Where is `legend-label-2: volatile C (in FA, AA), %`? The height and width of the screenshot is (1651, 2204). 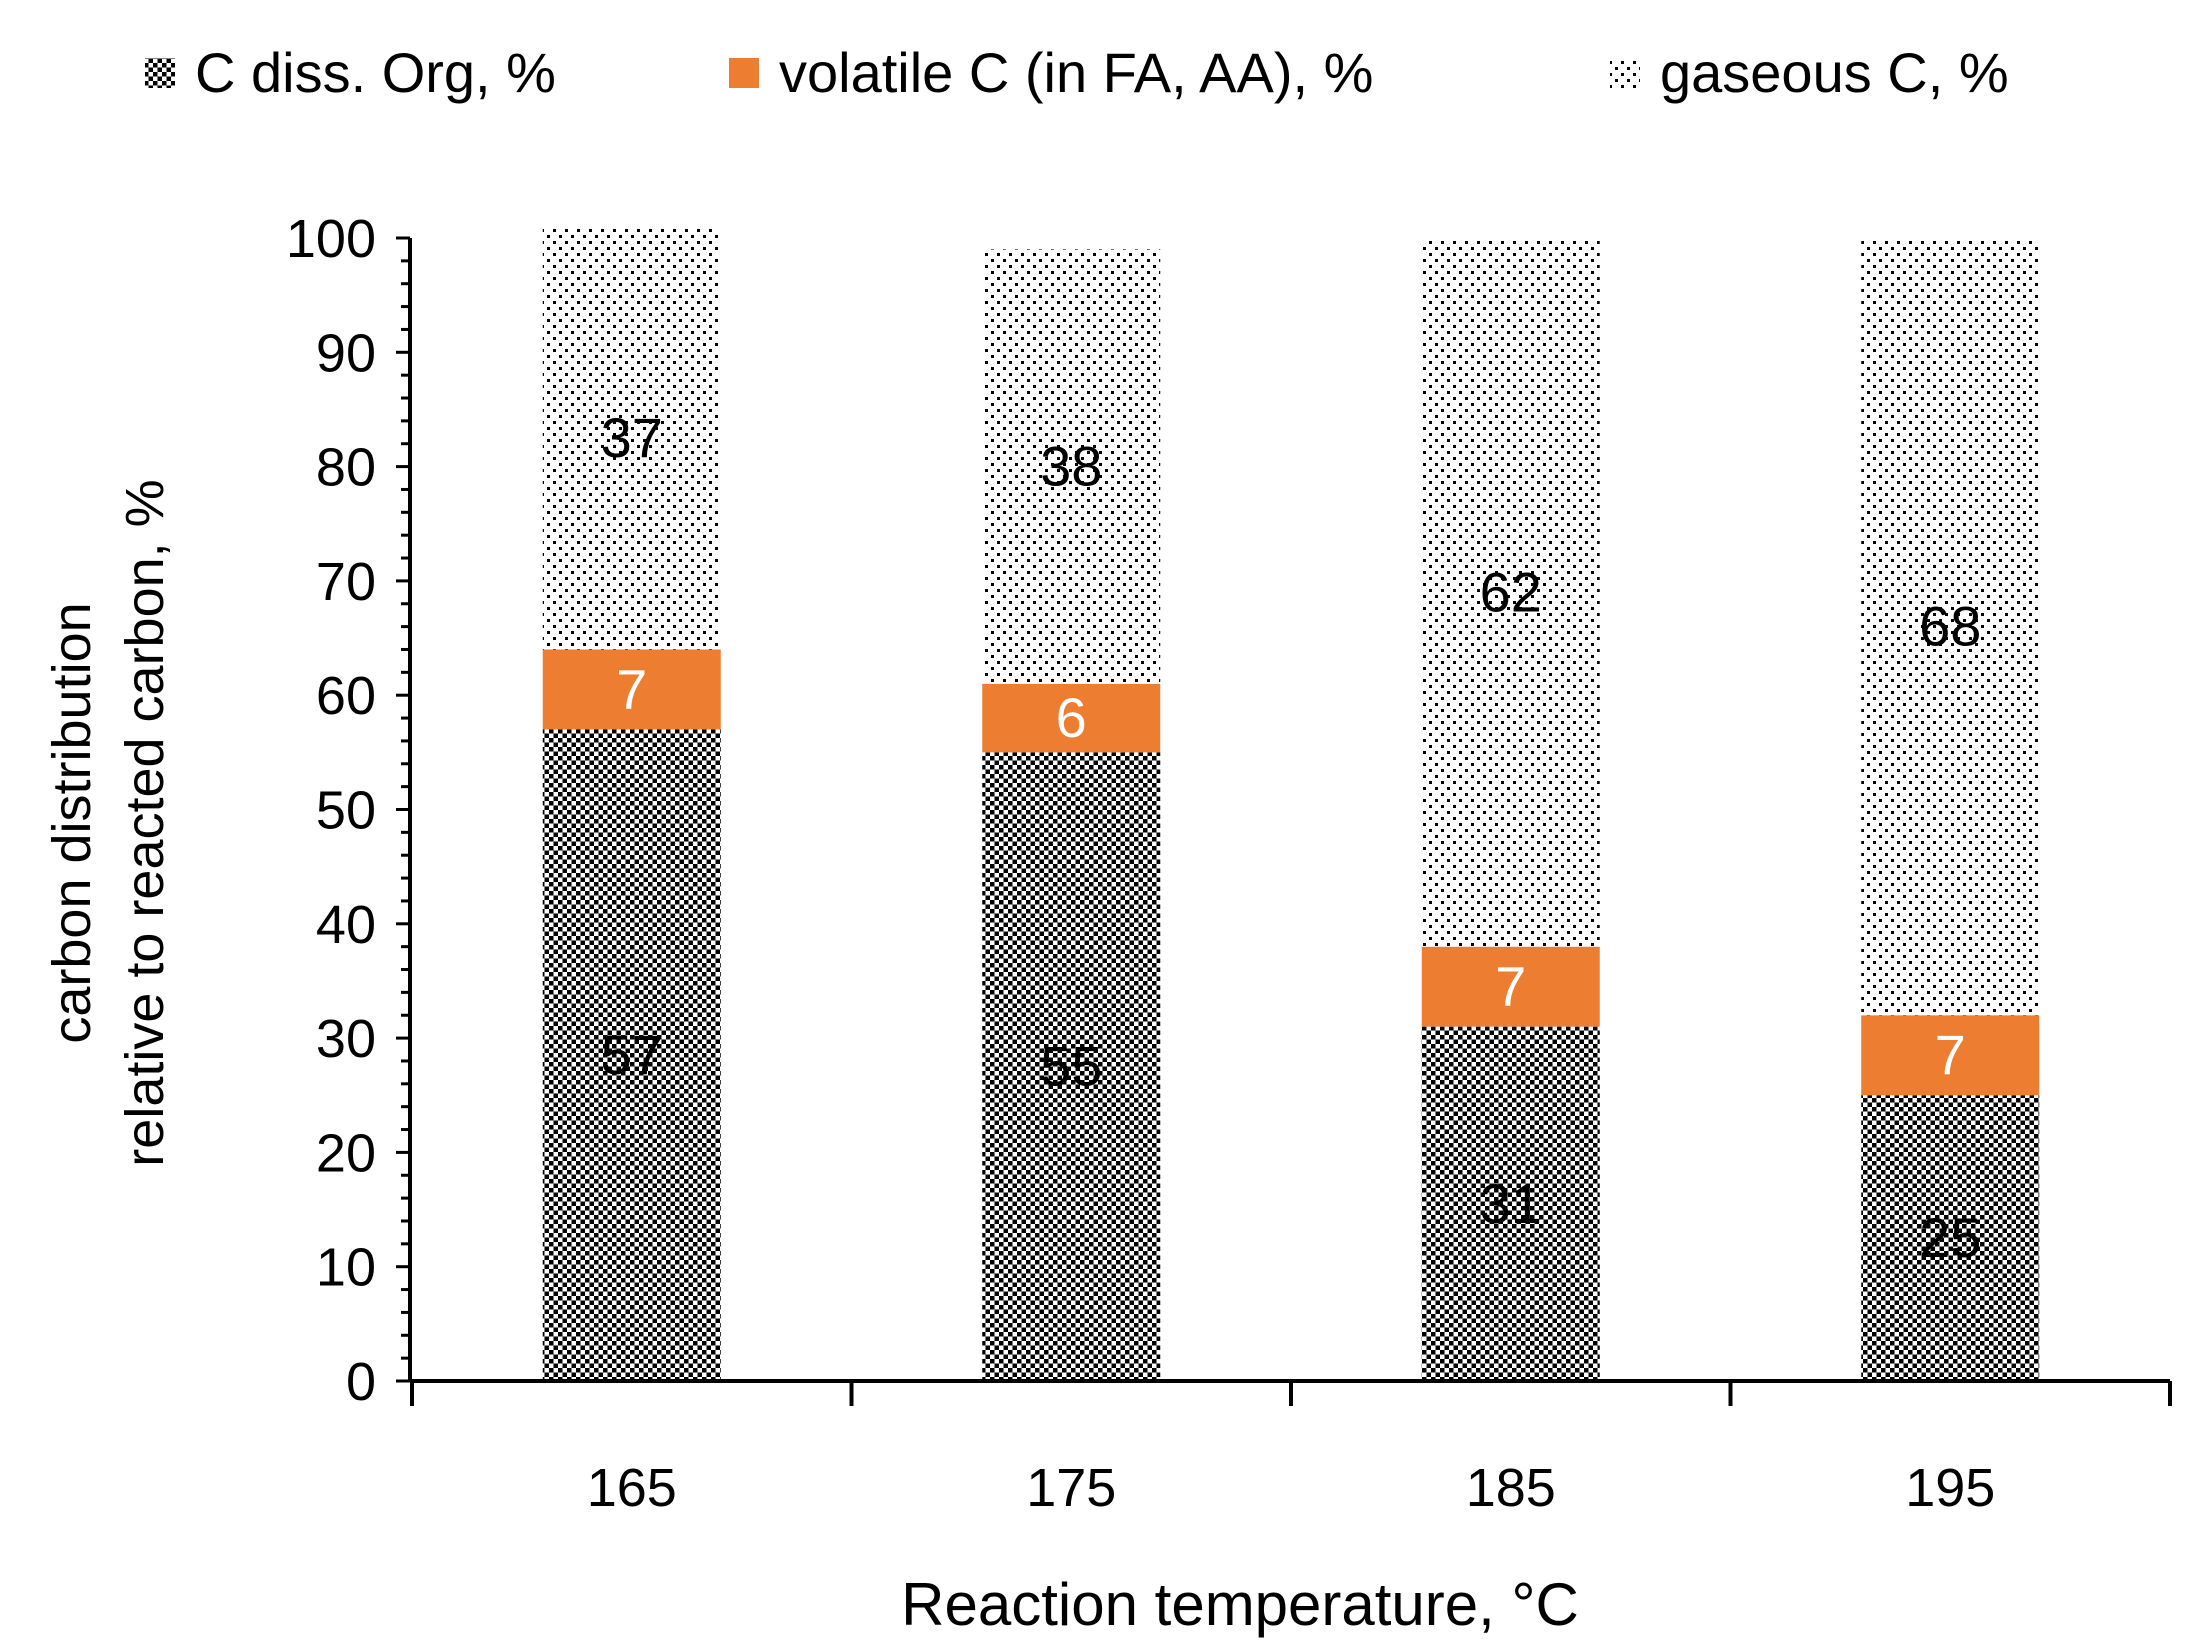 legend-label-2: volatile C (in FA, AA), % is located at coordinates (1076, 72).